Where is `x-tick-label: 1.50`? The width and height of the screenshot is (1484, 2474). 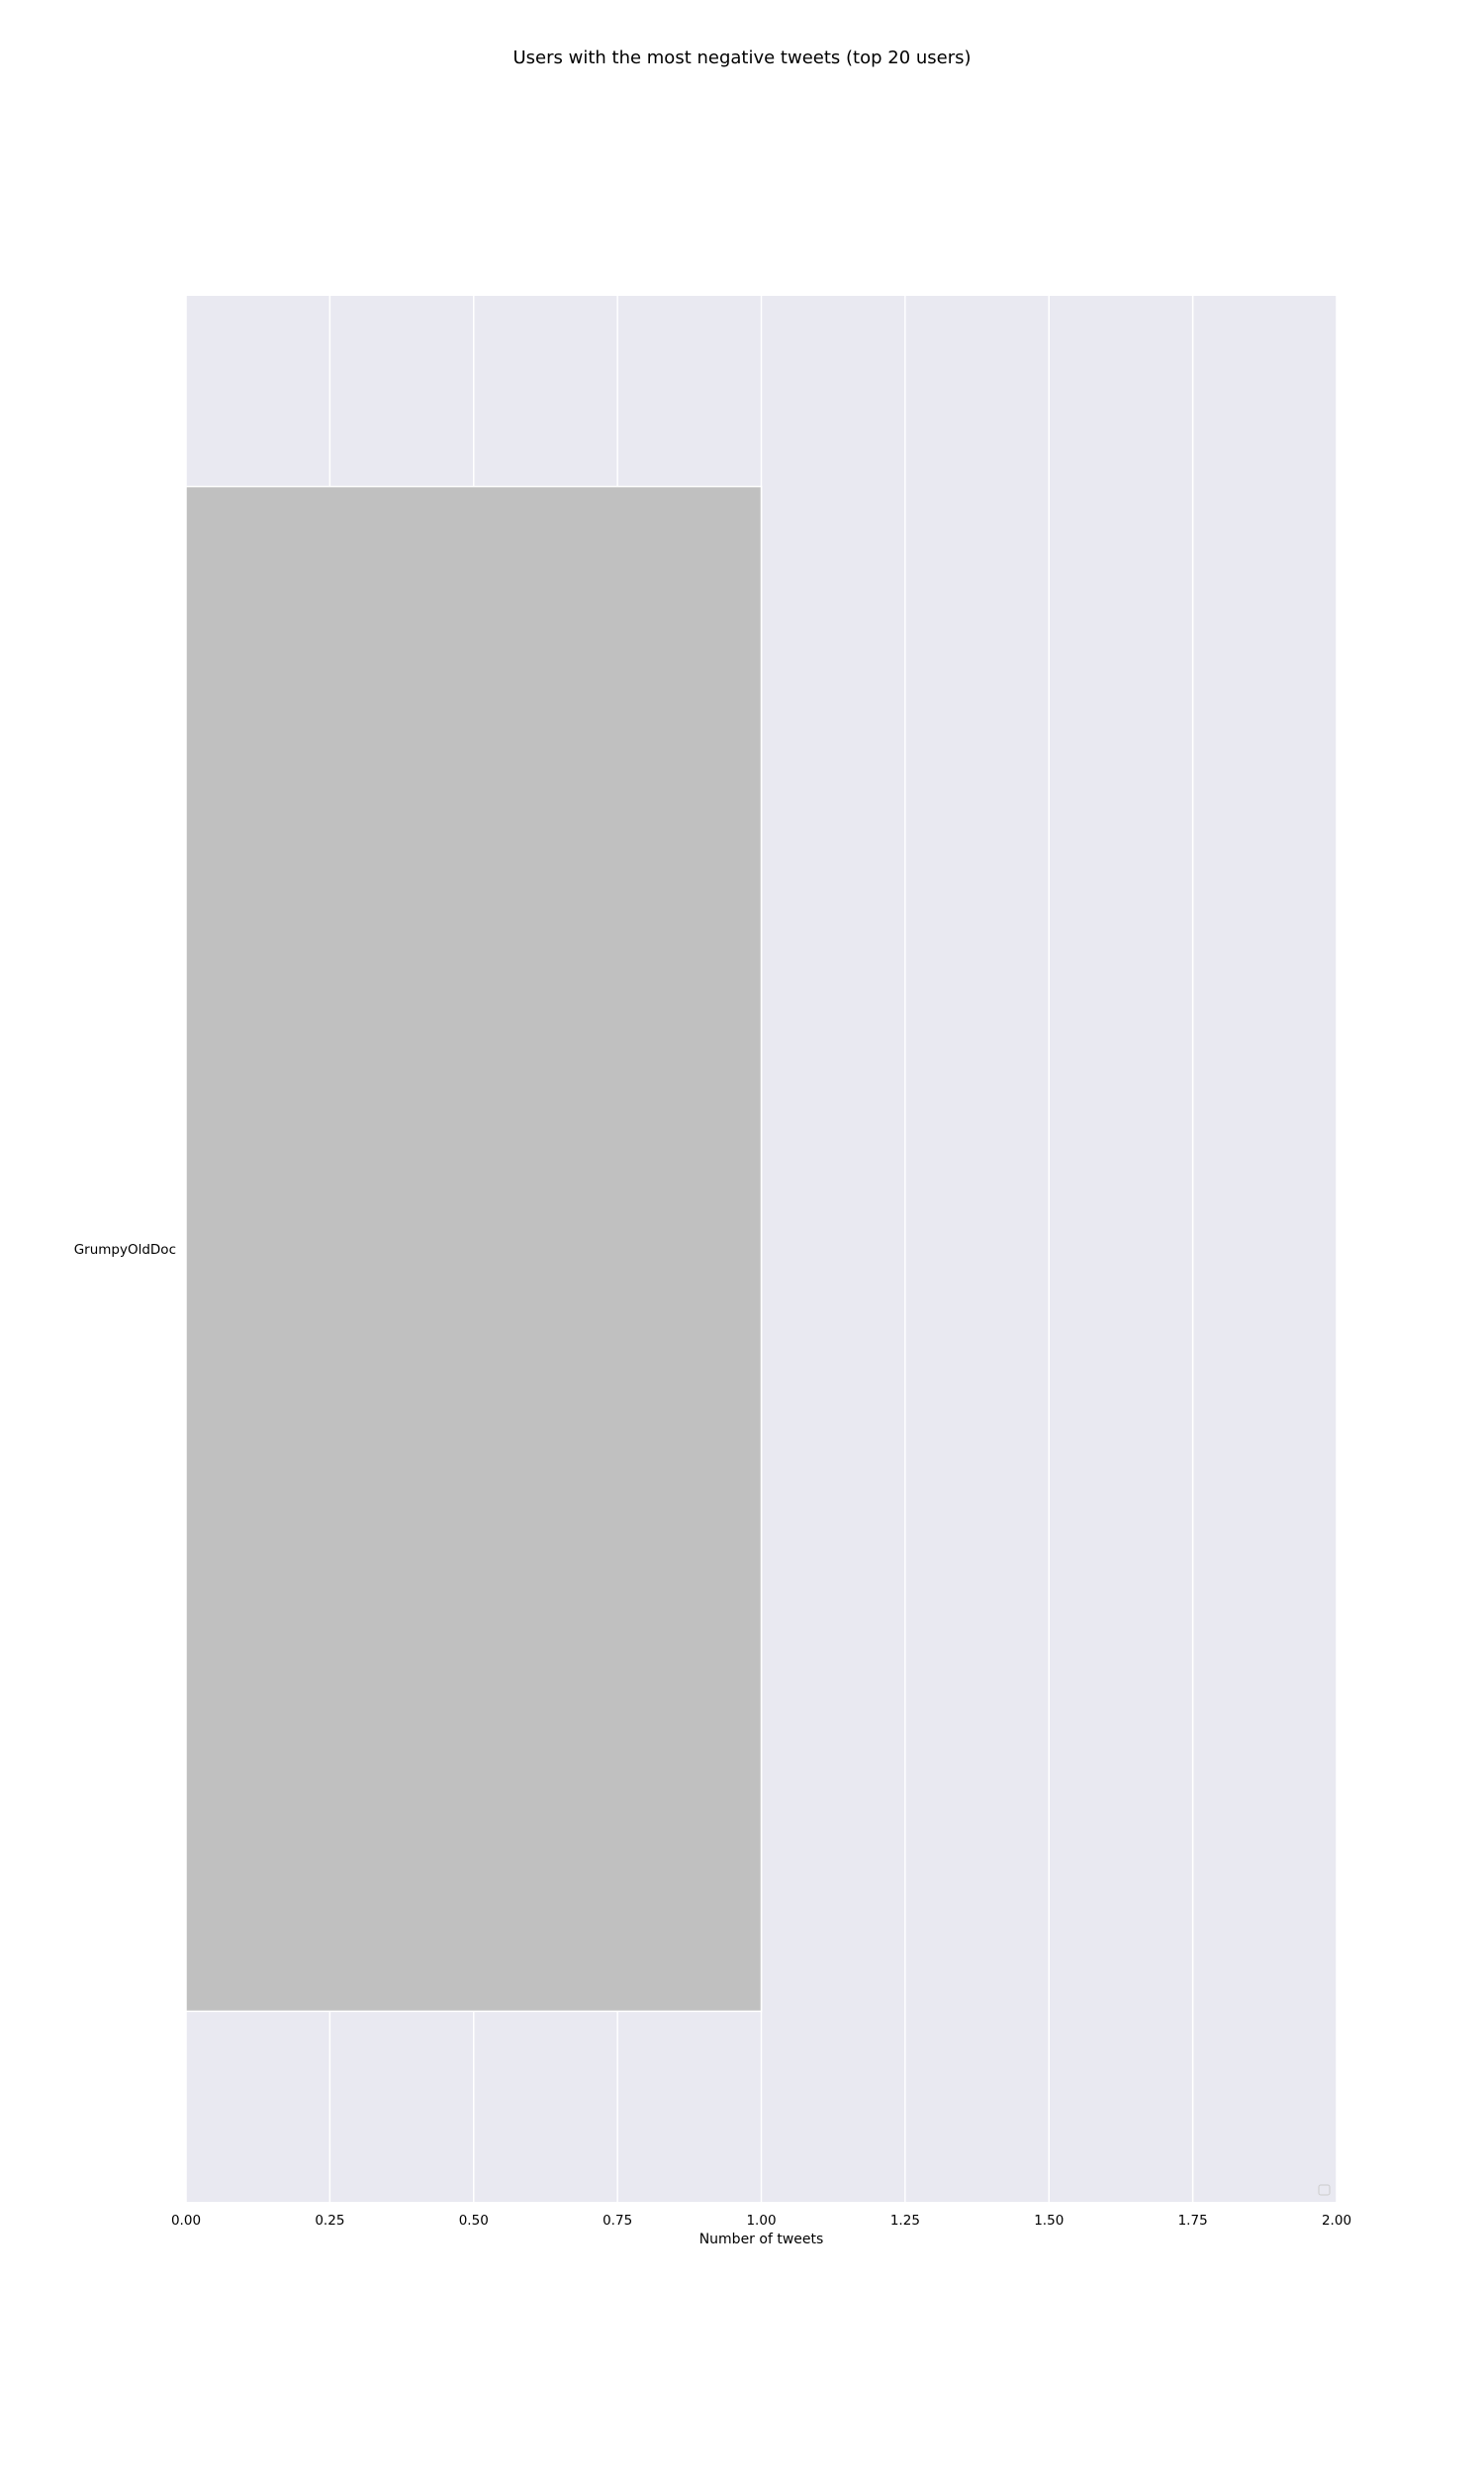 x-tick-label: 1.50 is located at coordinates (1049, 2221).